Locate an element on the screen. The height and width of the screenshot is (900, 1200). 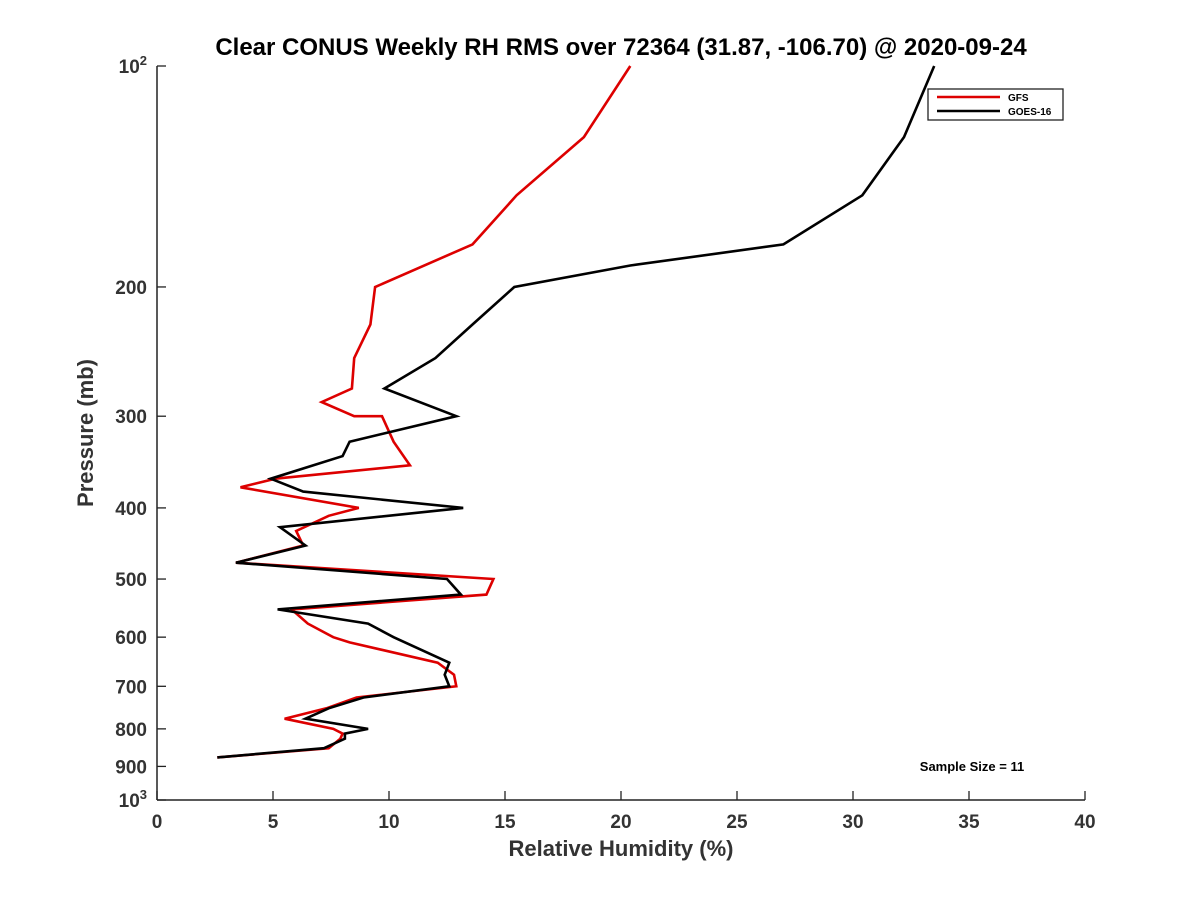
legend: GFS GOES-16 is located at coordinates (995, 104).